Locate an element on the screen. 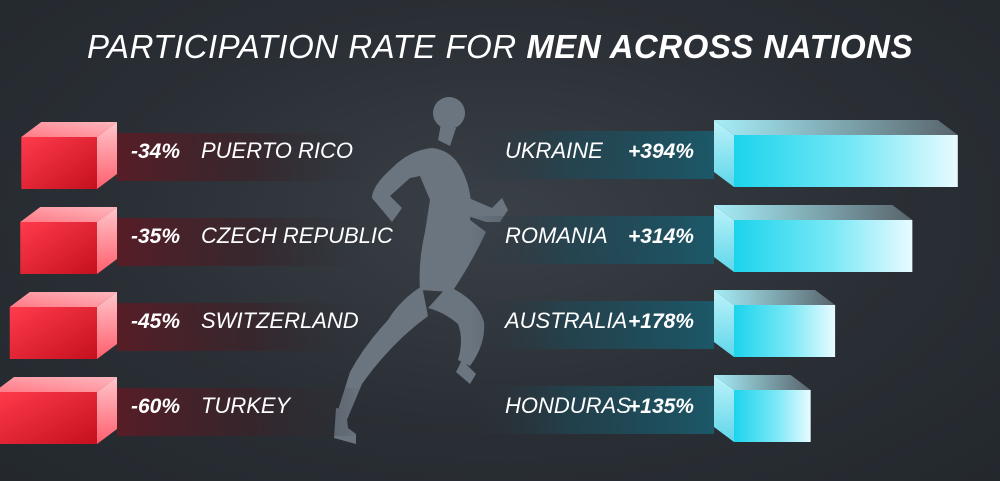  positive-value-label: +314% is located at coordinates (661, 236).